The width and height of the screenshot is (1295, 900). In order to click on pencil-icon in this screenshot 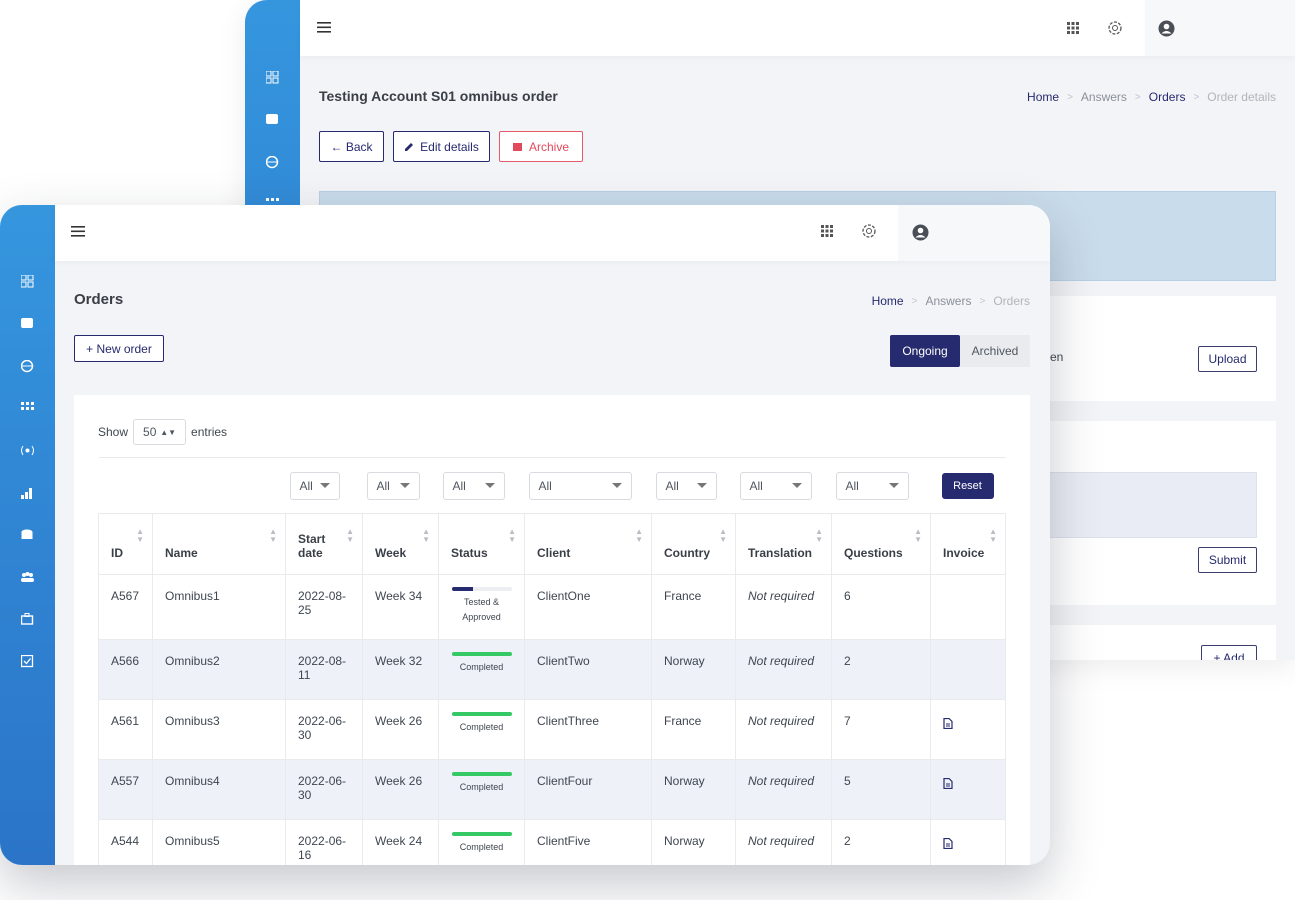, I will do `click(409, 146)`.